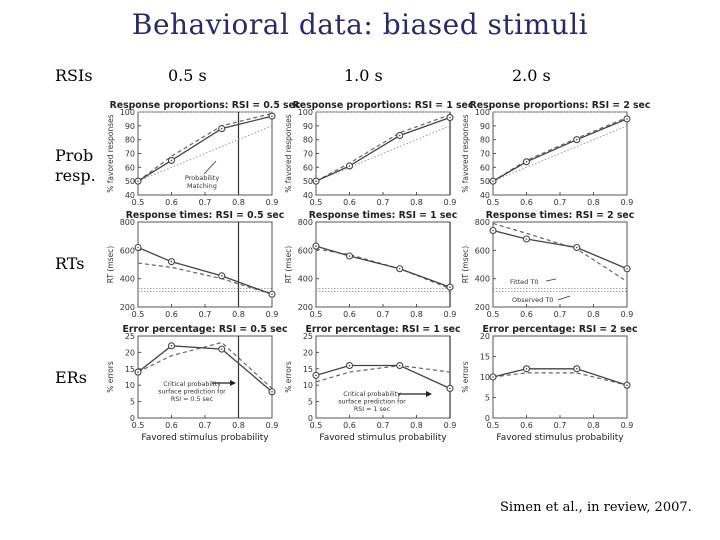  I want to click on y-axis-label: RT (msec), so click(465, 265).